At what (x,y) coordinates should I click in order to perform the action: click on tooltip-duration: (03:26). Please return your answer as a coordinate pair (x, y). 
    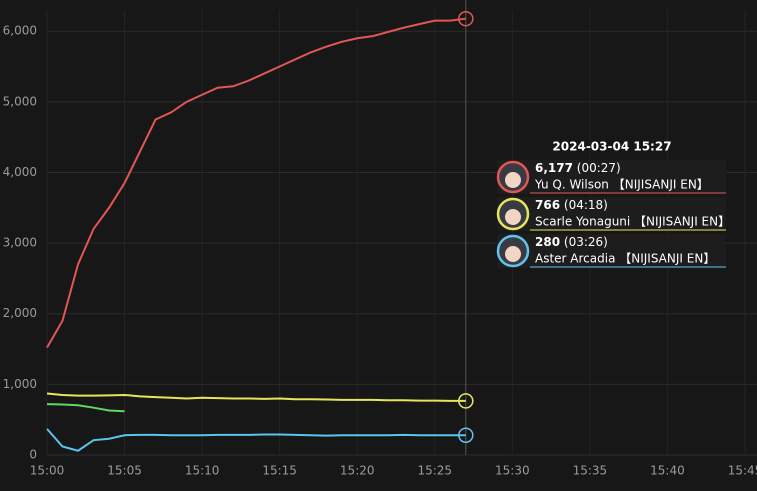
    Looking at the image, I should click on (586, 242).